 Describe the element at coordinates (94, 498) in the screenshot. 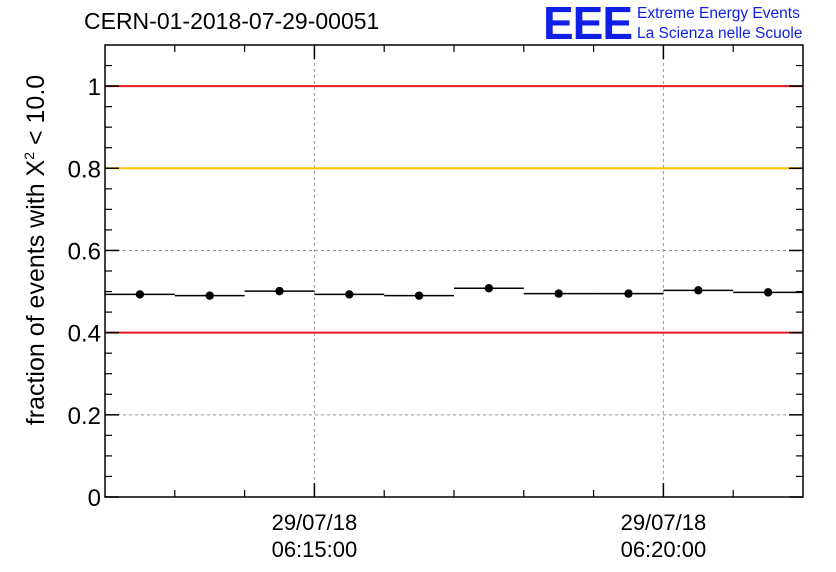

I see `y-tick-label: 0` at that location.